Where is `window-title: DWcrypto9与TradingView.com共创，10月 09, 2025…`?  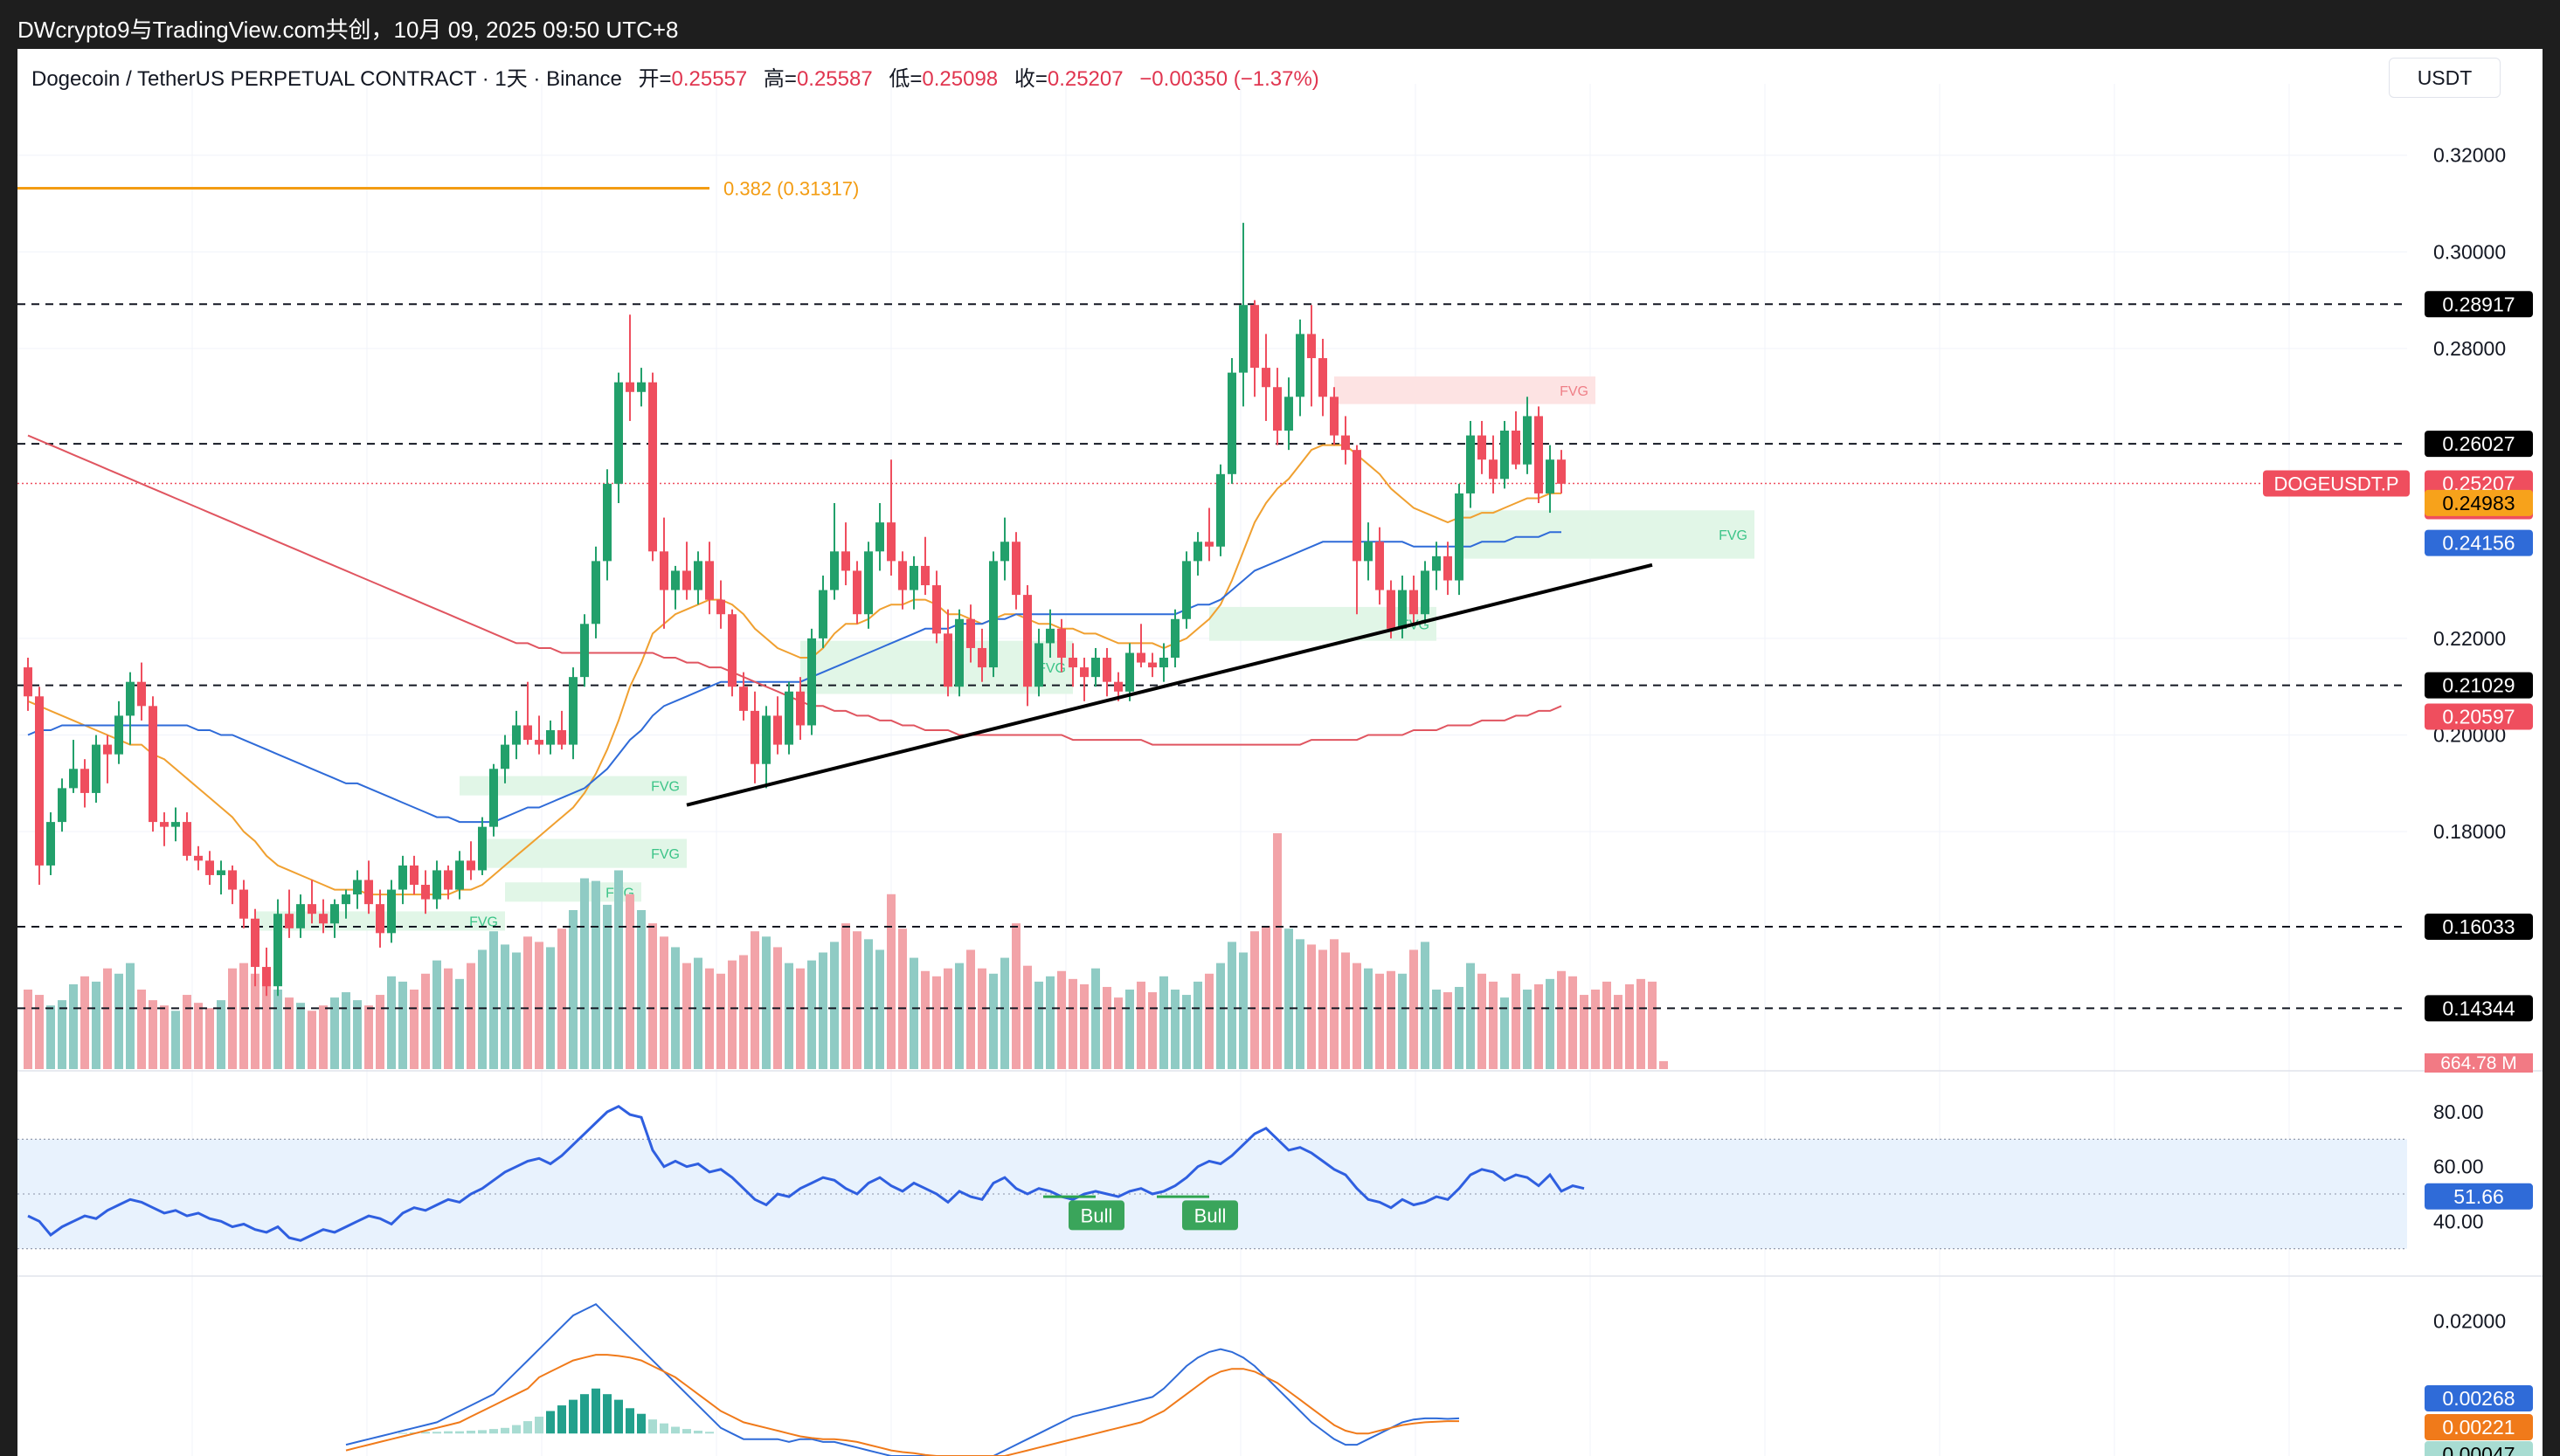
window-title: DWcrypto9与TradingView.com共创，10月 09, 2025… is located at coordinates (348, 30).